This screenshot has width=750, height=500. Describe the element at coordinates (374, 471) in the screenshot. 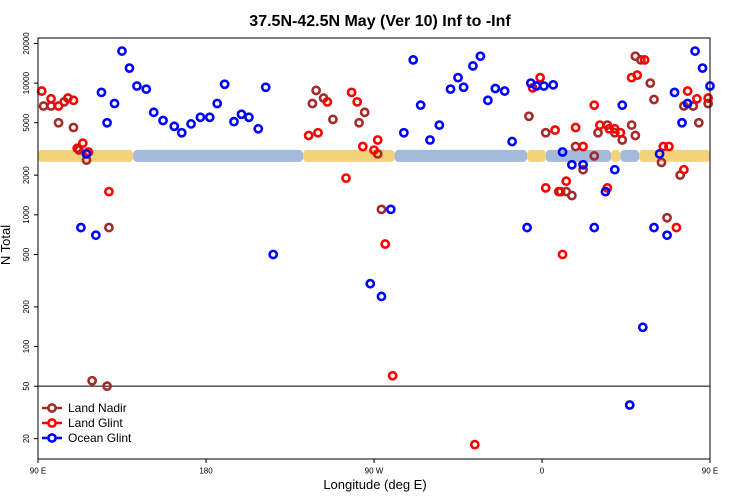

I see `x-tick-label: 90 W` at that location.